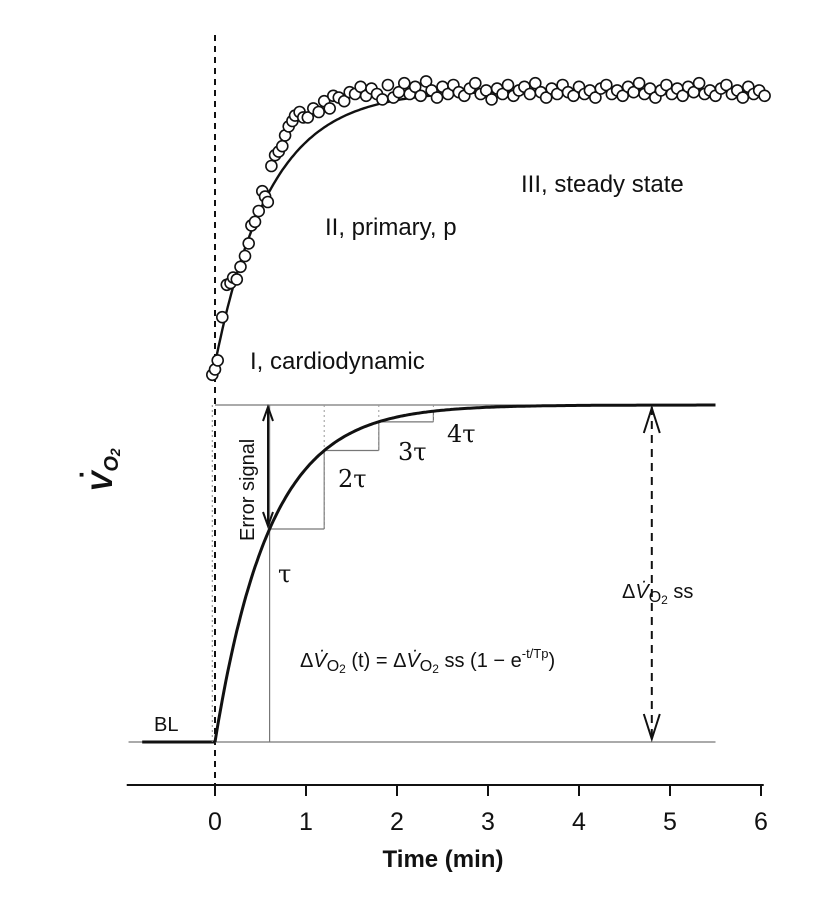 The height and width of the screenshot is (898, 818). I want to click on x-tick-label-1: 1, so click(306, 822).